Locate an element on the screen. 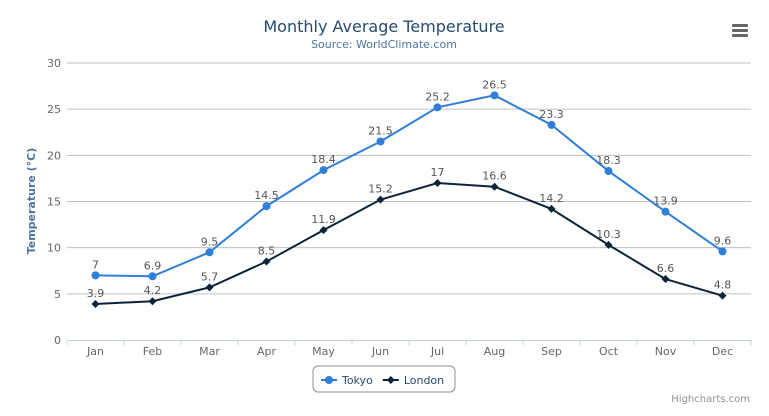  credit-link: Highcharts.com is located at coordinates (710, 399).